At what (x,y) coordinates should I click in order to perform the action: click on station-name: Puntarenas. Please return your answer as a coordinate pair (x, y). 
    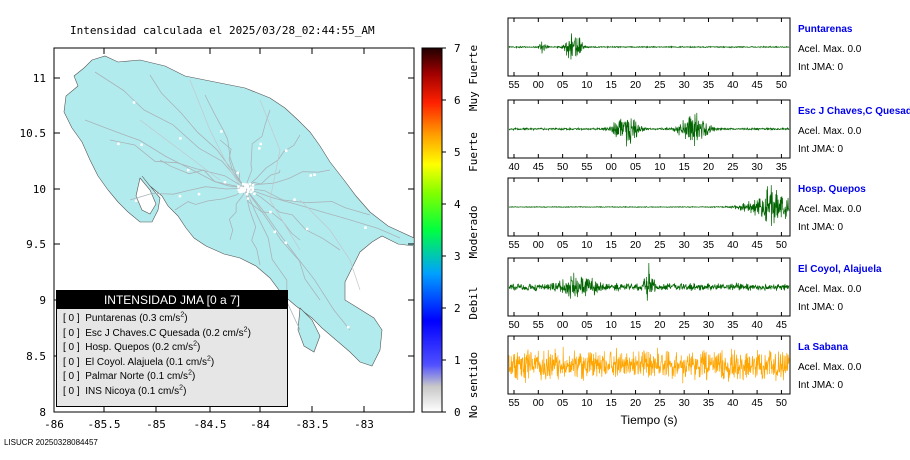
    Looking at the image, I should click on (825, 29).